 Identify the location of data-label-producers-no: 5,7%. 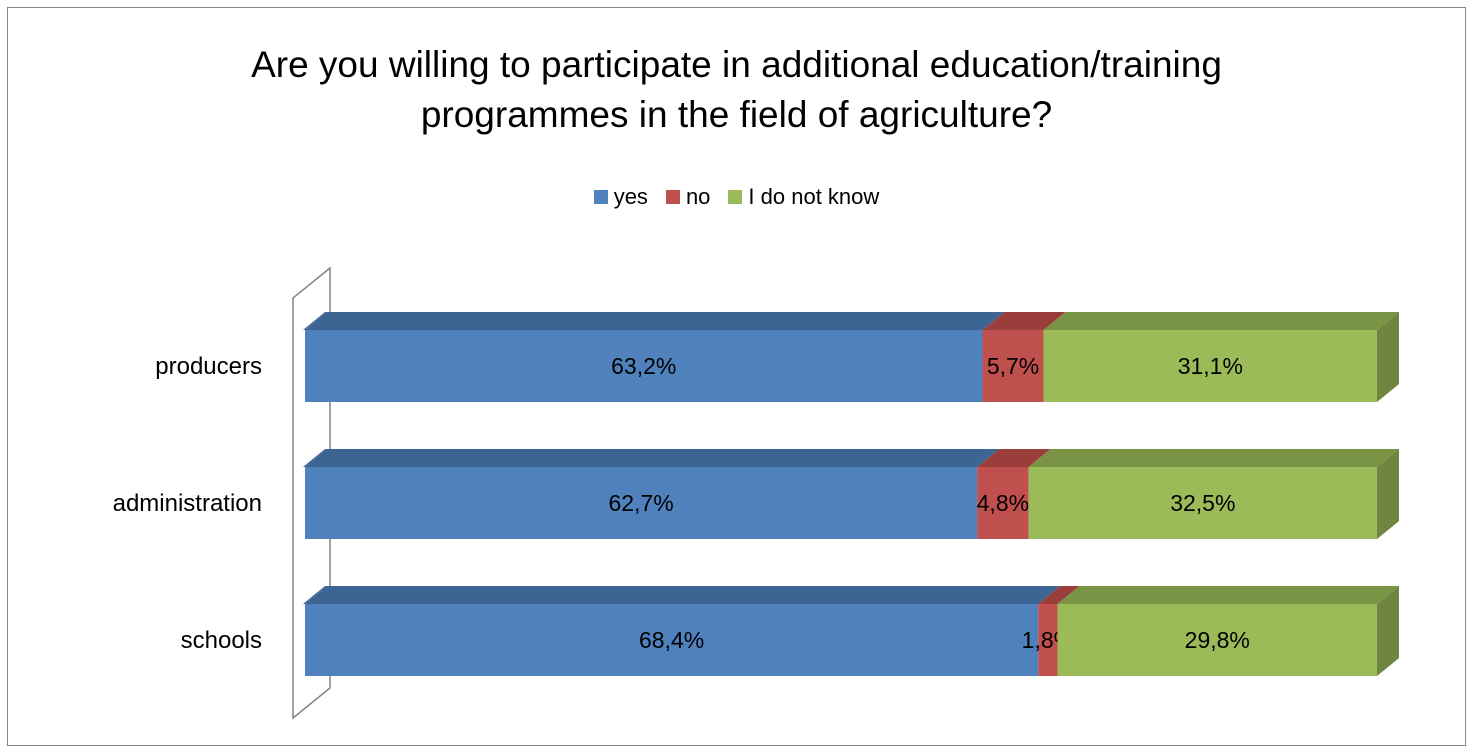
(1013, 366).